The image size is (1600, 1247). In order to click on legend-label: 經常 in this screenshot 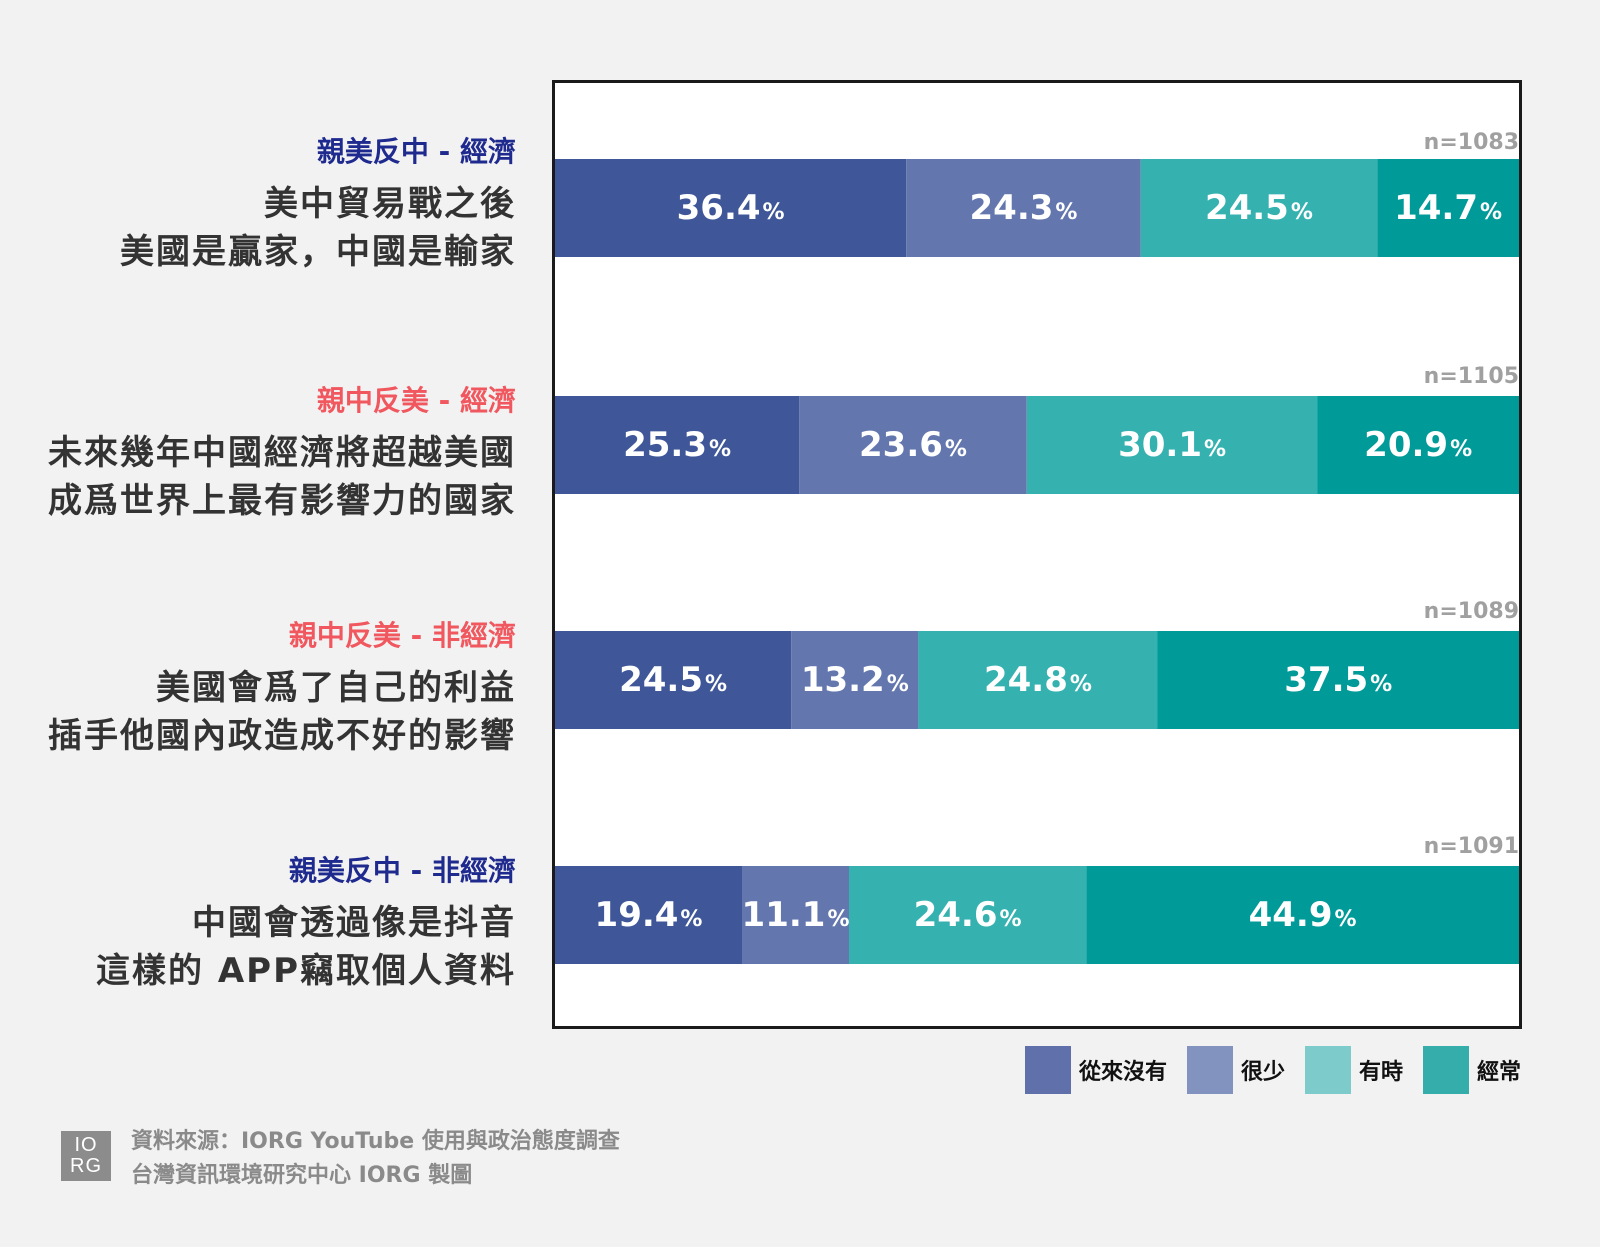, I will do `click(1499, 1072)`.